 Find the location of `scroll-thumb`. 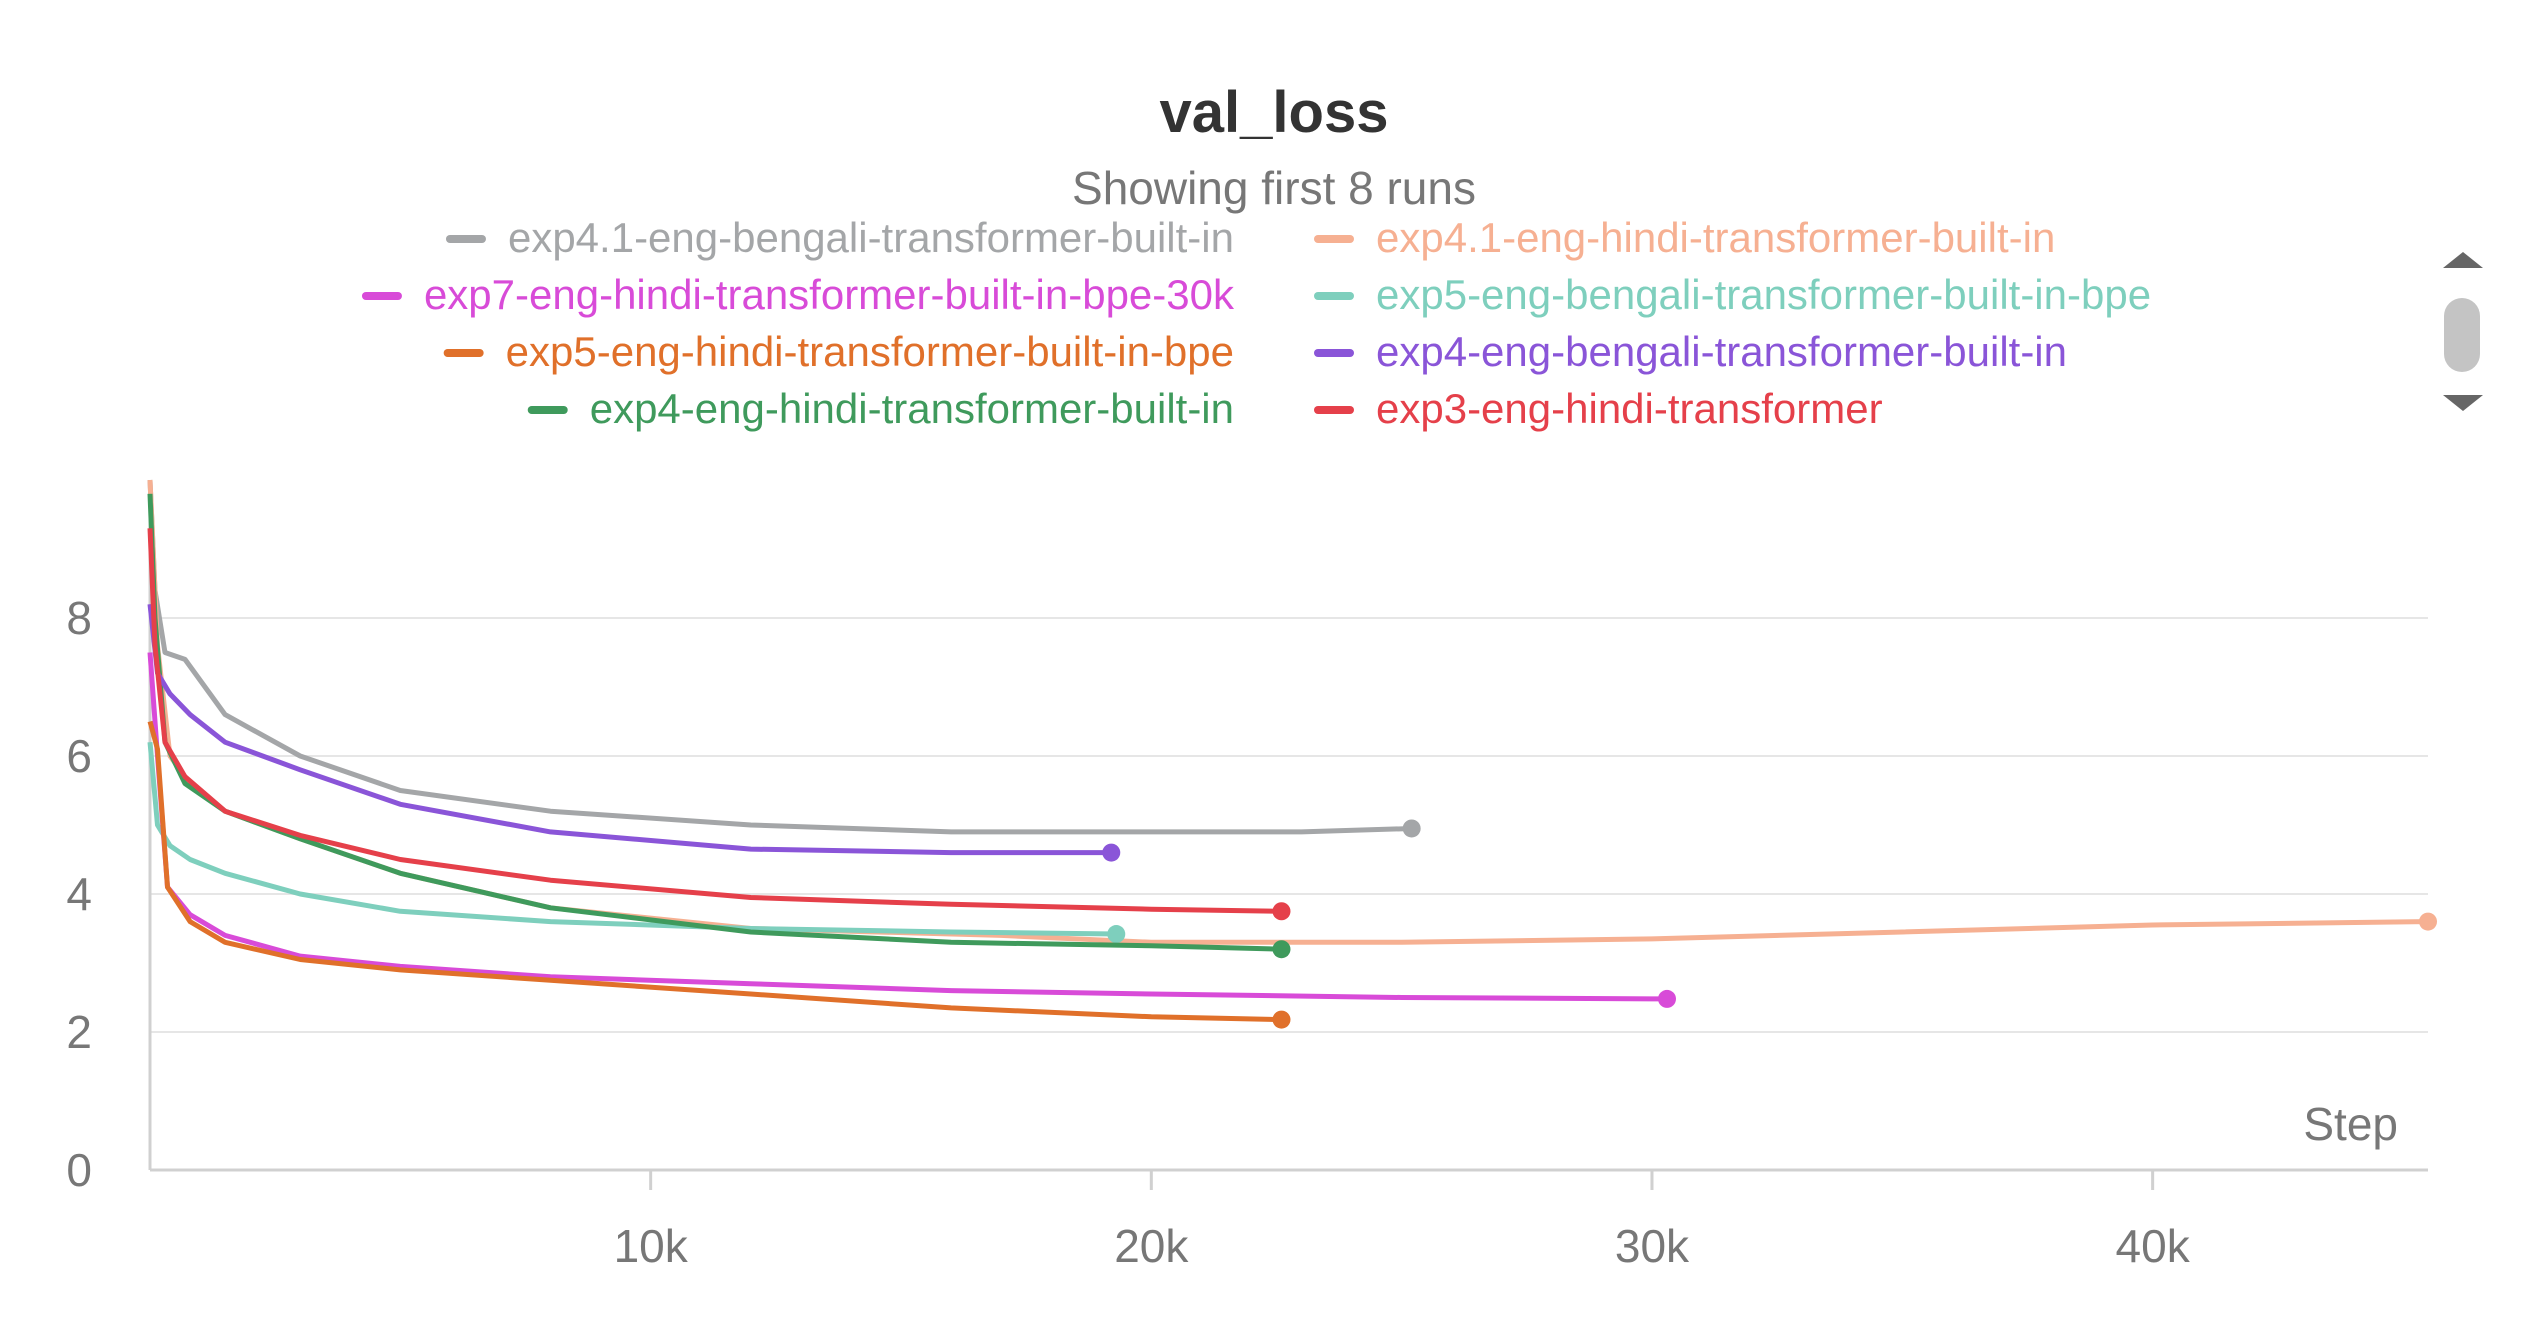

scroll-thumb is located at coordinates (2462, 335).